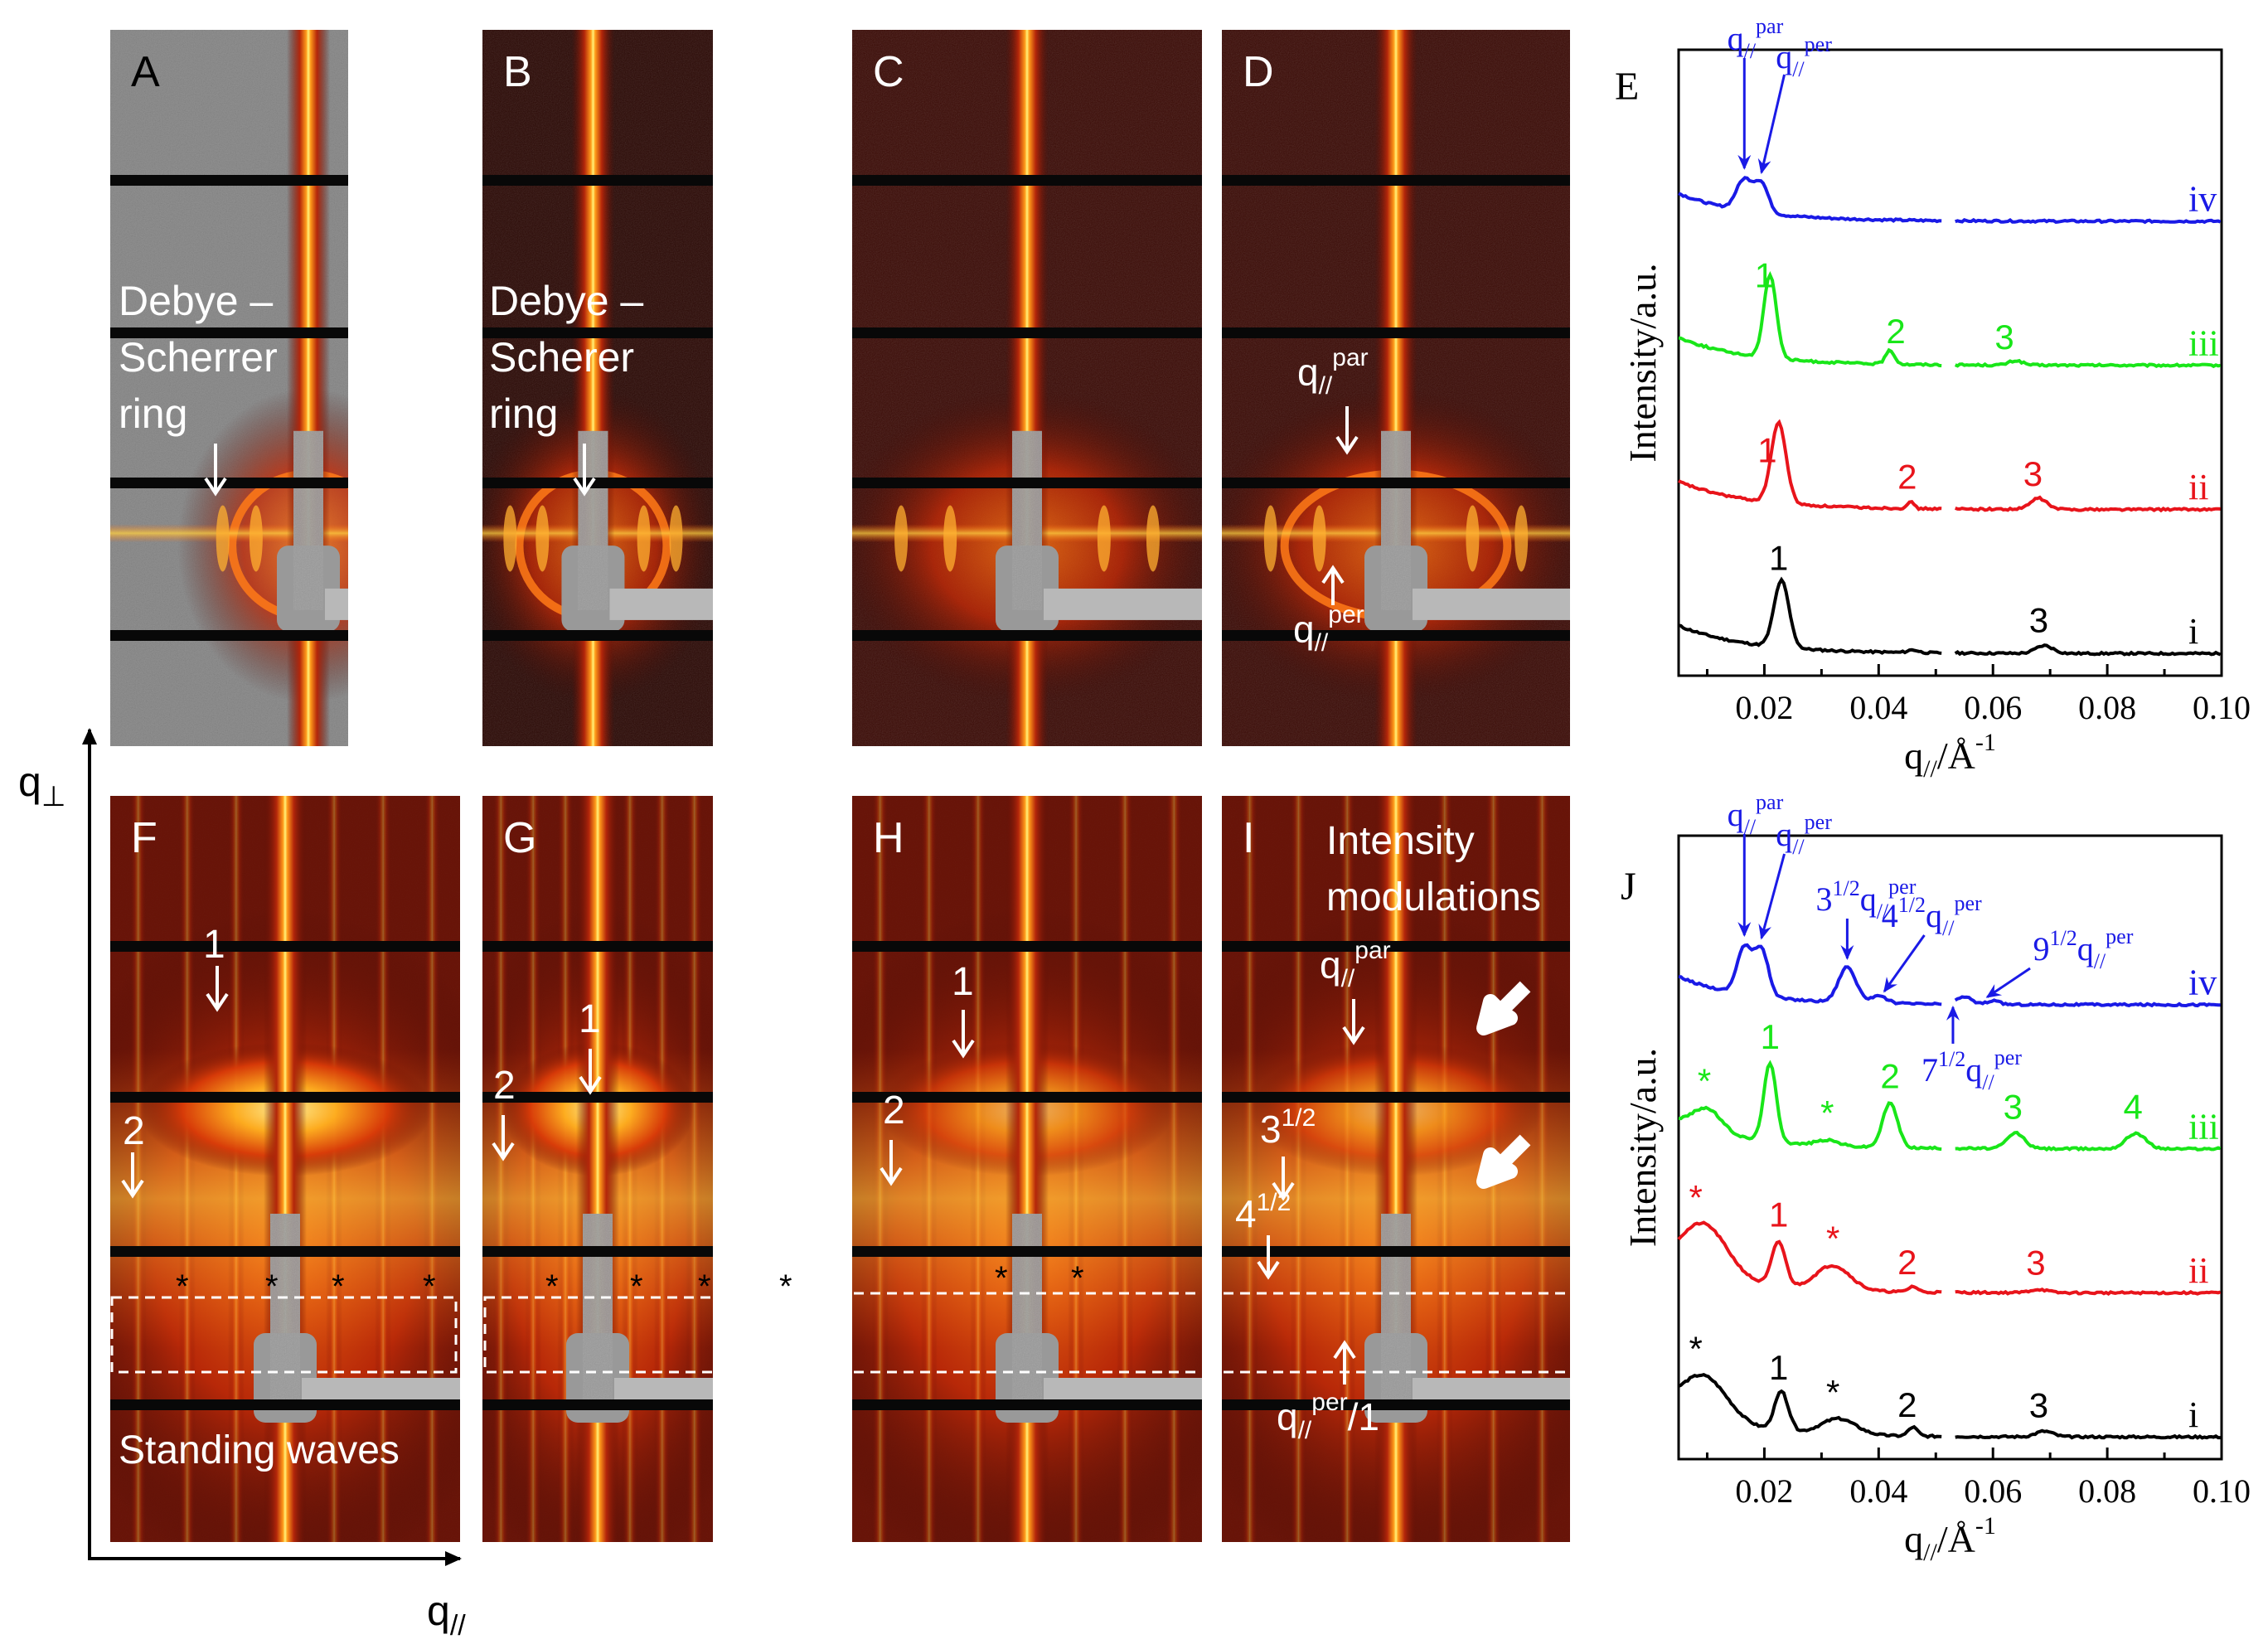  What do you see at coordinates (1878, 1491) in the screenshot?
I see `x-tick-label: 0.04` at bounding box center [1878, 1491].